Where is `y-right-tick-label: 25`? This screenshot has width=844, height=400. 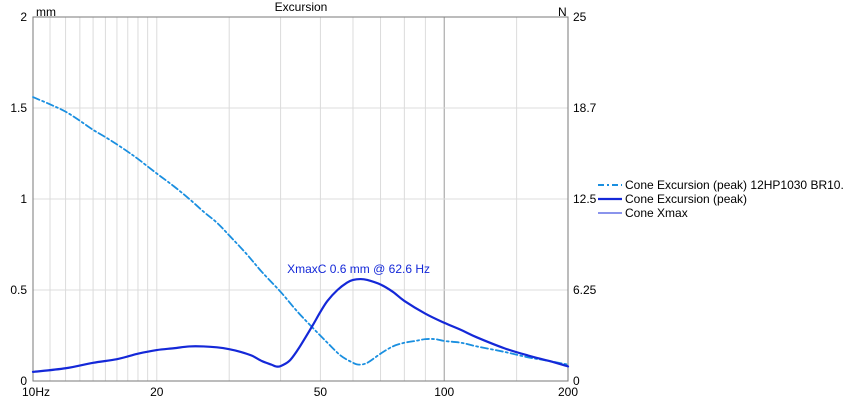 y-right-tick-label: 25 is located at coordinates (580, 17).